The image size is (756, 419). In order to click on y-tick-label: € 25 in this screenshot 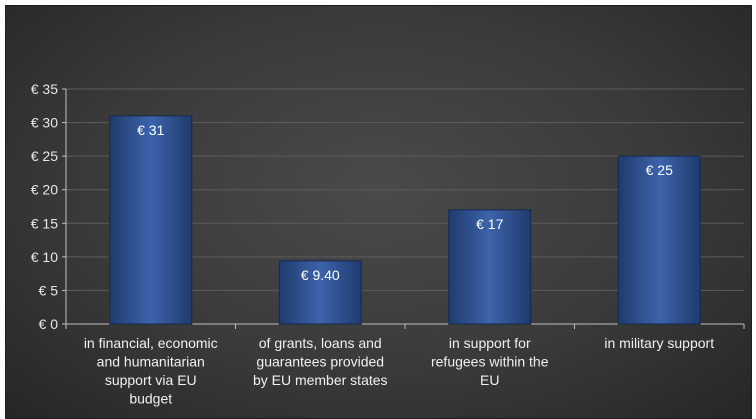, I will do `click(44, 156)`.